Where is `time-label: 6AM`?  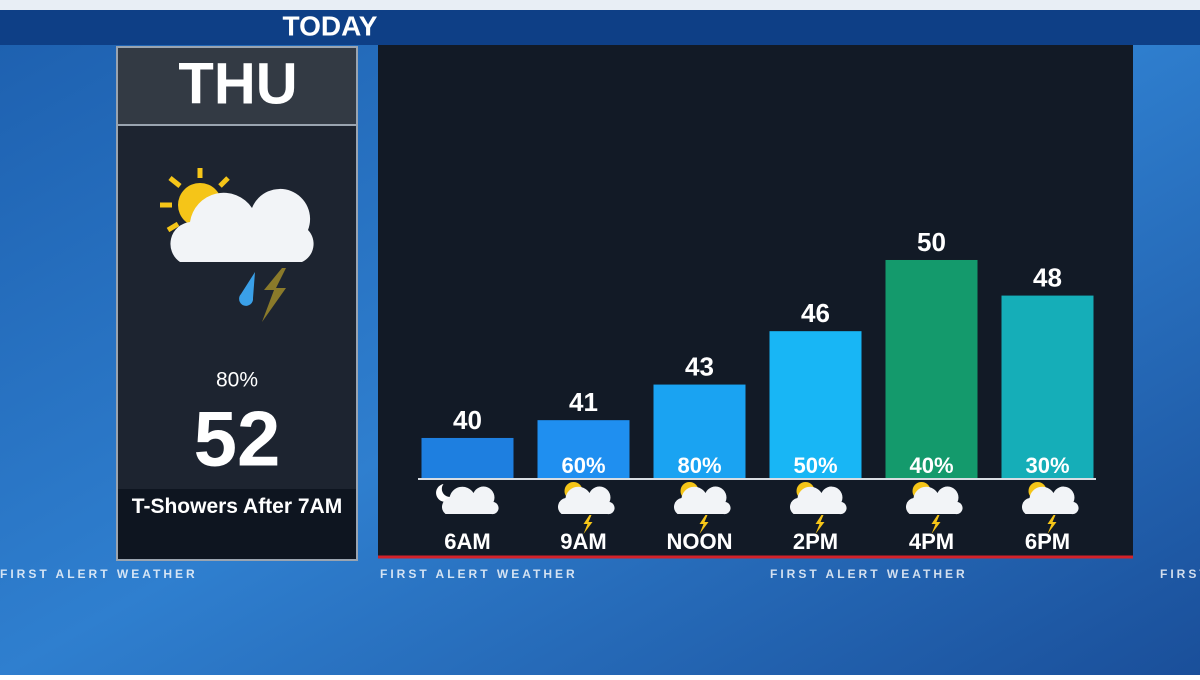 time-label: 6AM is located at coordinates (467, 541).